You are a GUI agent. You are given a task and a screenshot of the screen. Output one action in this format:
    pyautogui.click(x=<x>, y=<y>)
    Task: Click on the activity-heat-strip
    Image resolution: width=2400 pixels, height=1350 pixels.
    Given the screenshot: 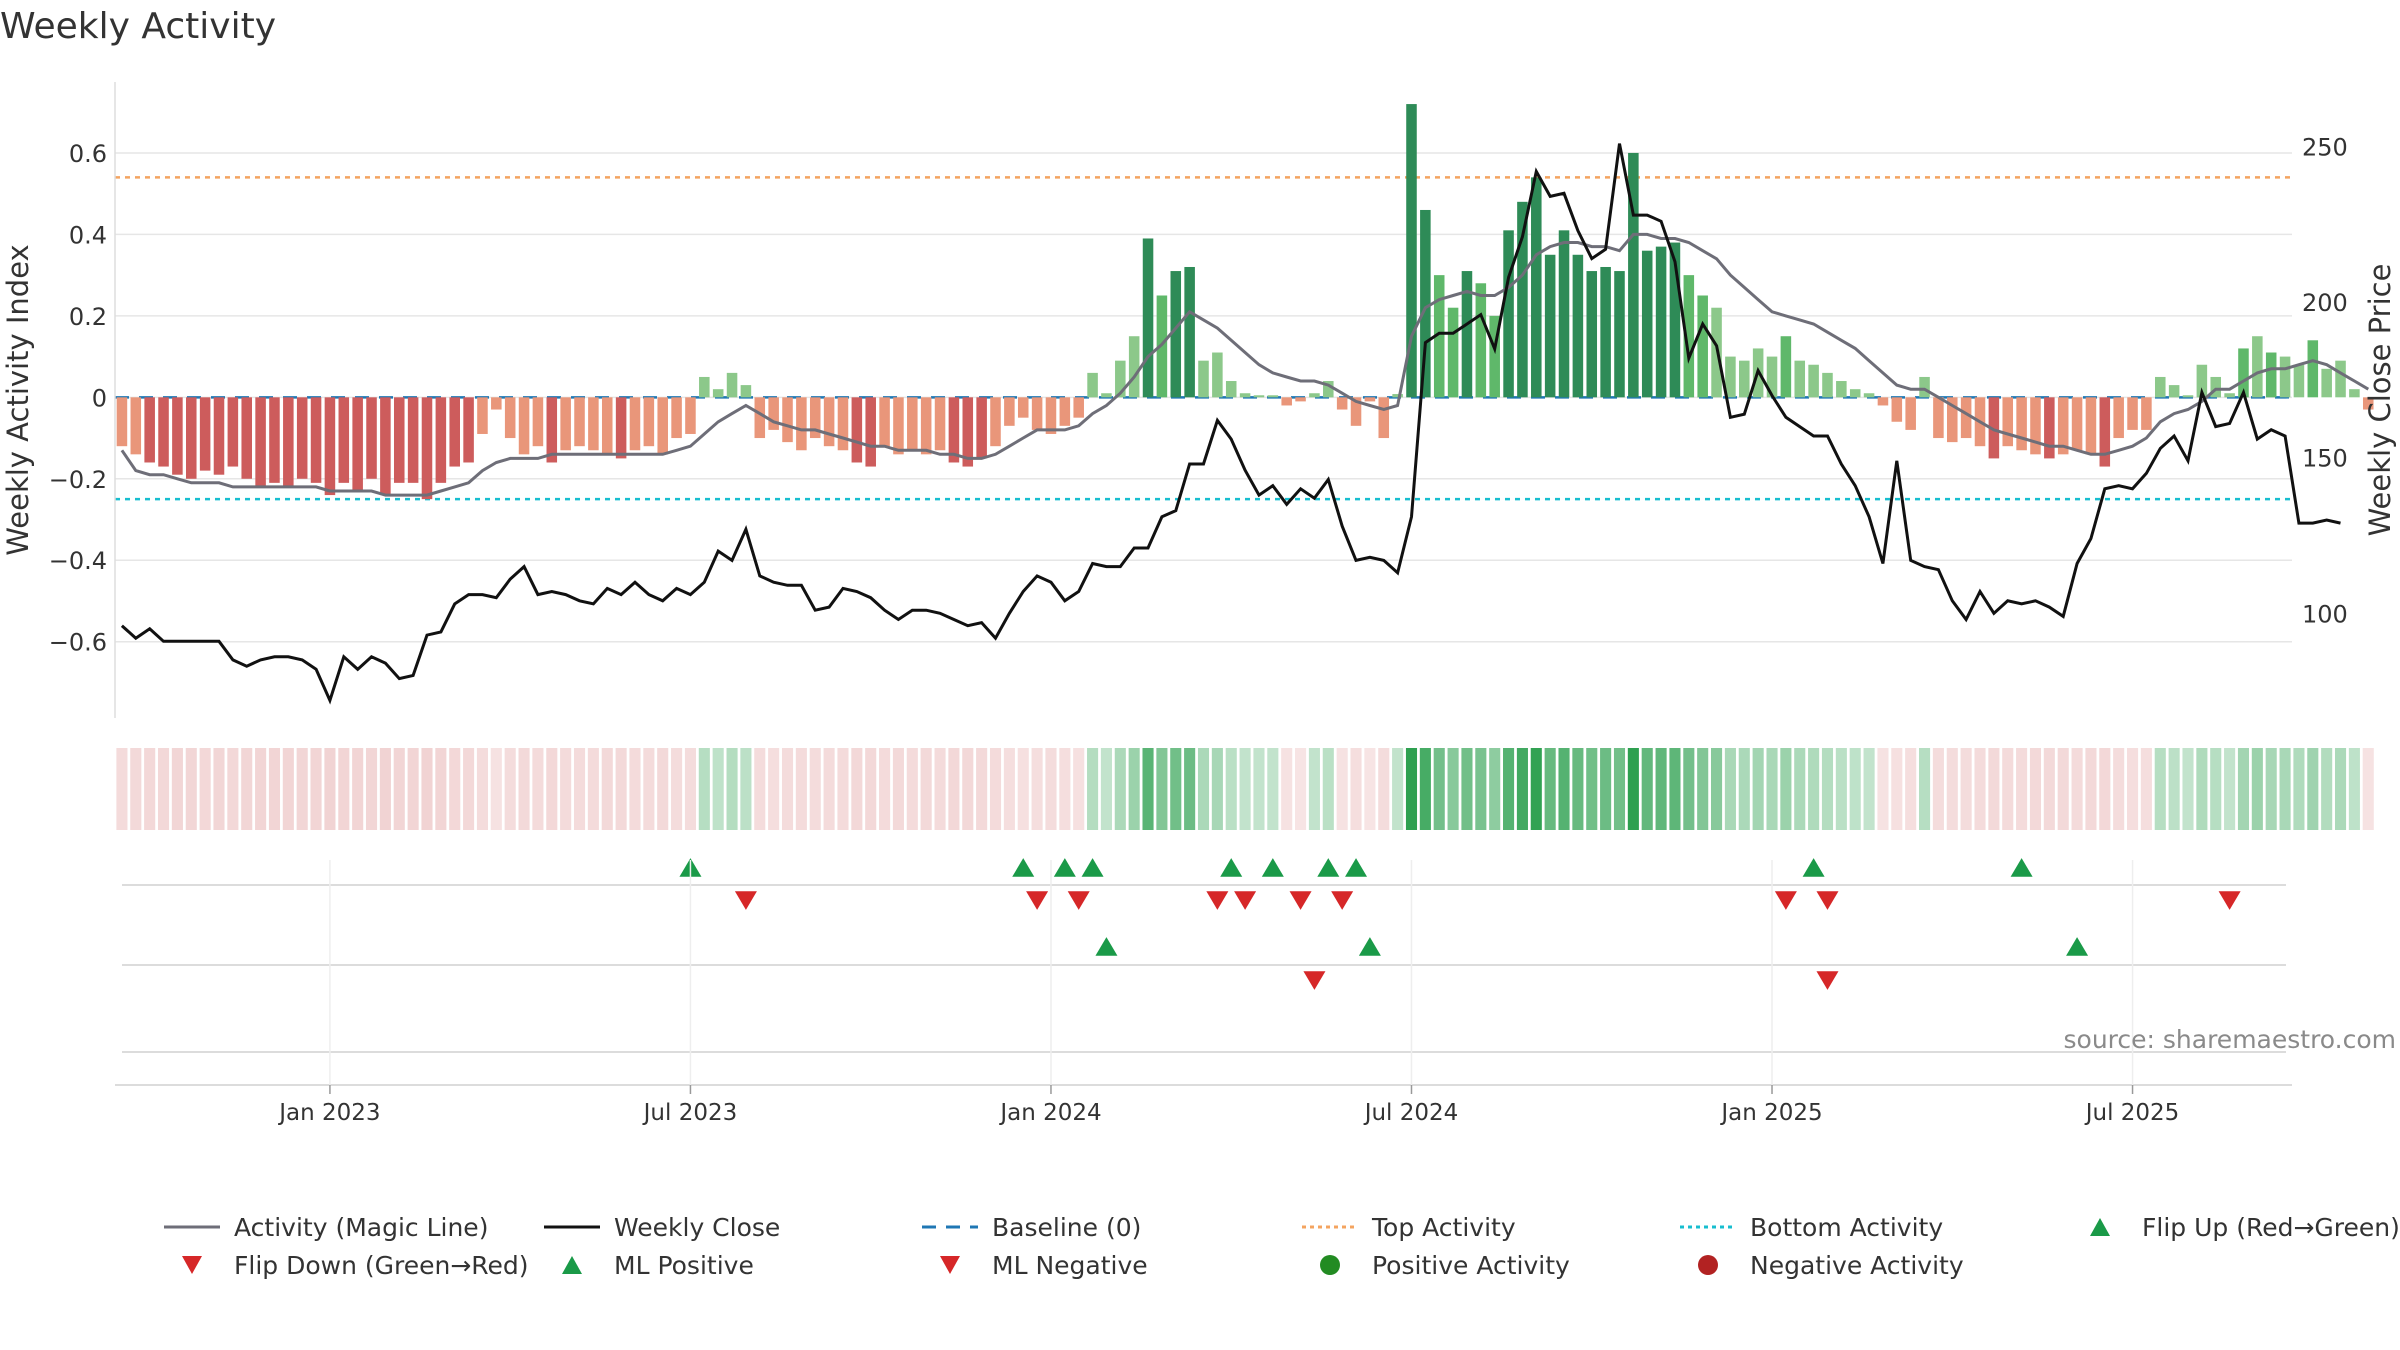 What is the action you would take?
    pyautogui.click(x=1245, y=789)
    